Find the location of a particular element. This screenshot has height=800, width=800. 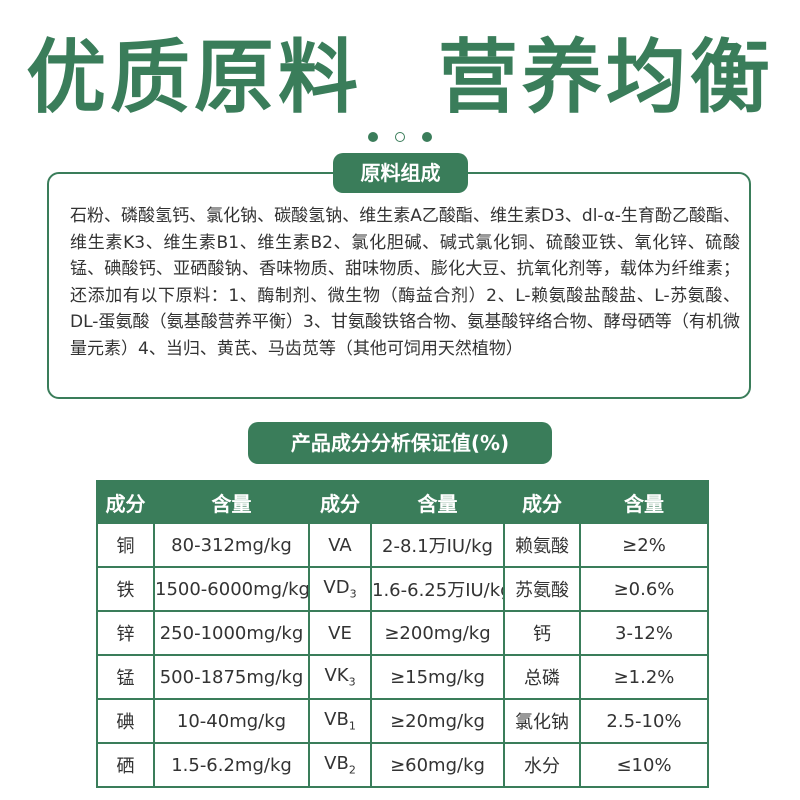

page-headline: 优质原料 营养均衡 is located at coordinates (400, 78).